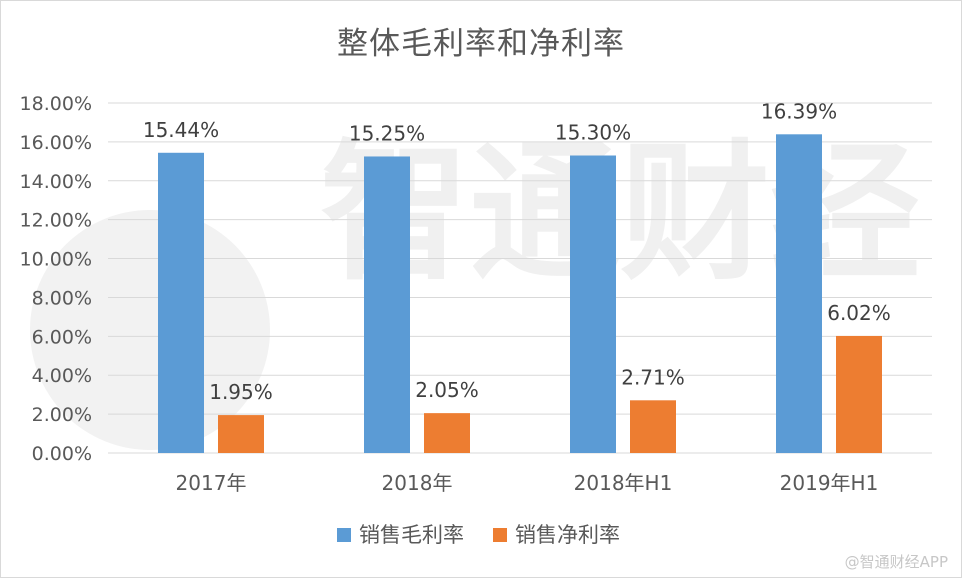  Describe the element at coordinates (241, 392) in the screenshot. I see `data-label: 1.95%` at that location.